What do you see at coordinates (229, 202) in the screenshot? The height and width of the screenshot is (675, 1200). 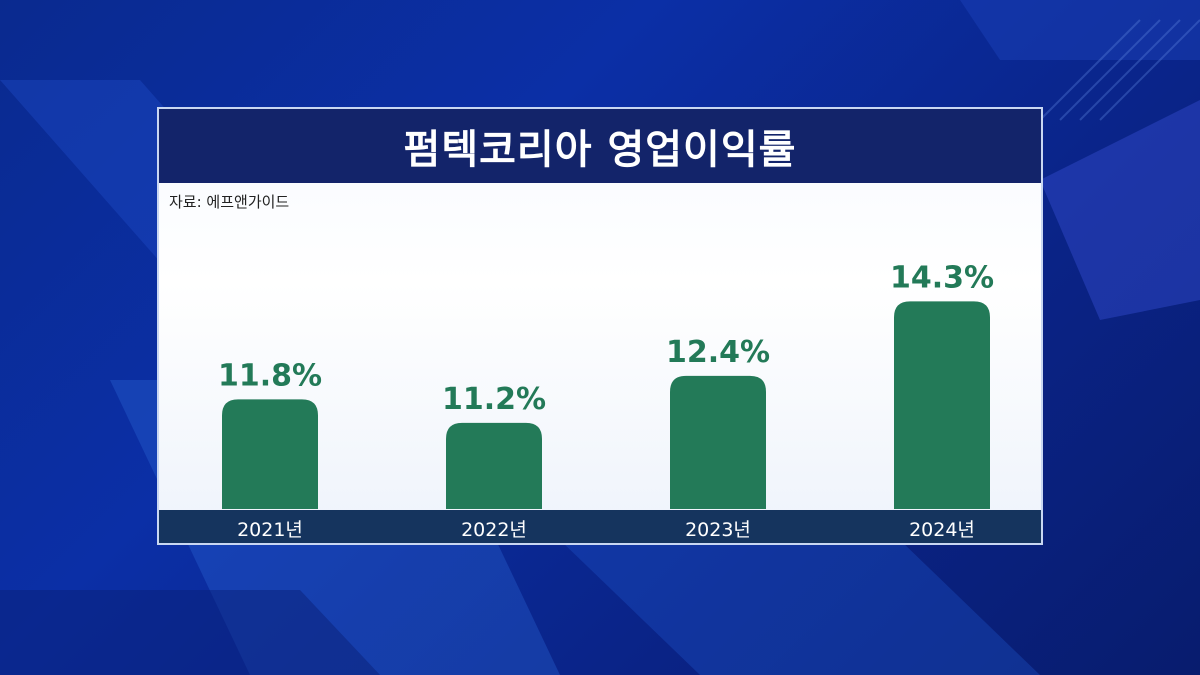 I see `source-note: 자료: 에프앤가이드` at bounding box center [229, 202].